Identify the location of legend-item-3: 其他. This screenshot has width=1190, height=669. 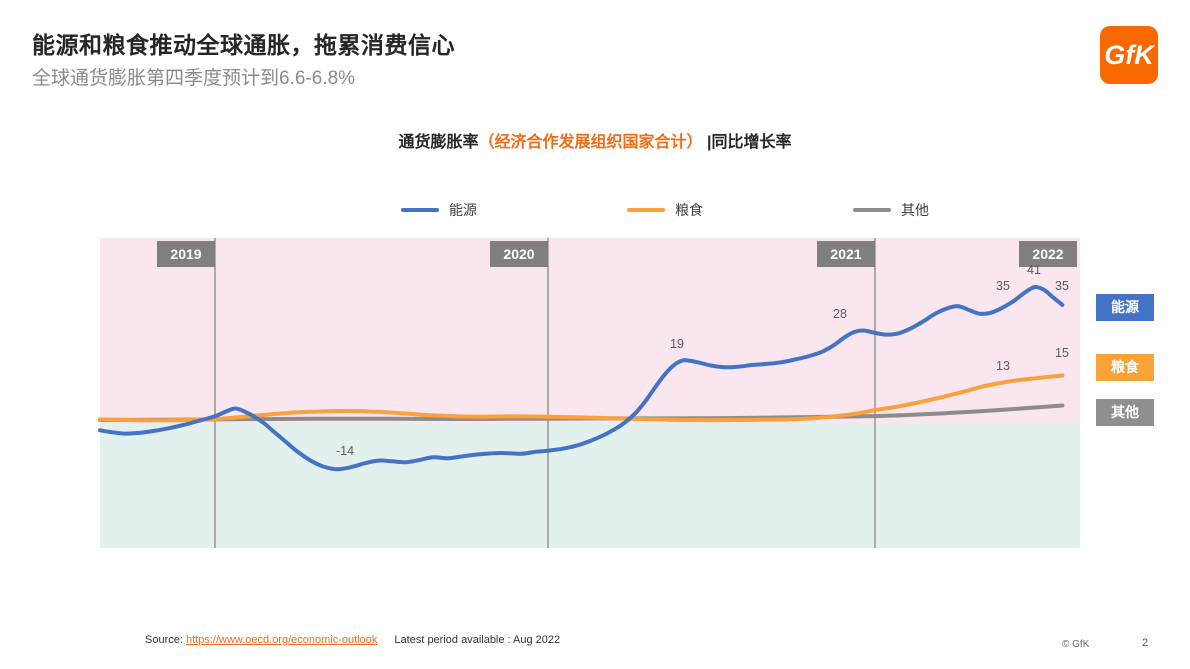
(891, 210).